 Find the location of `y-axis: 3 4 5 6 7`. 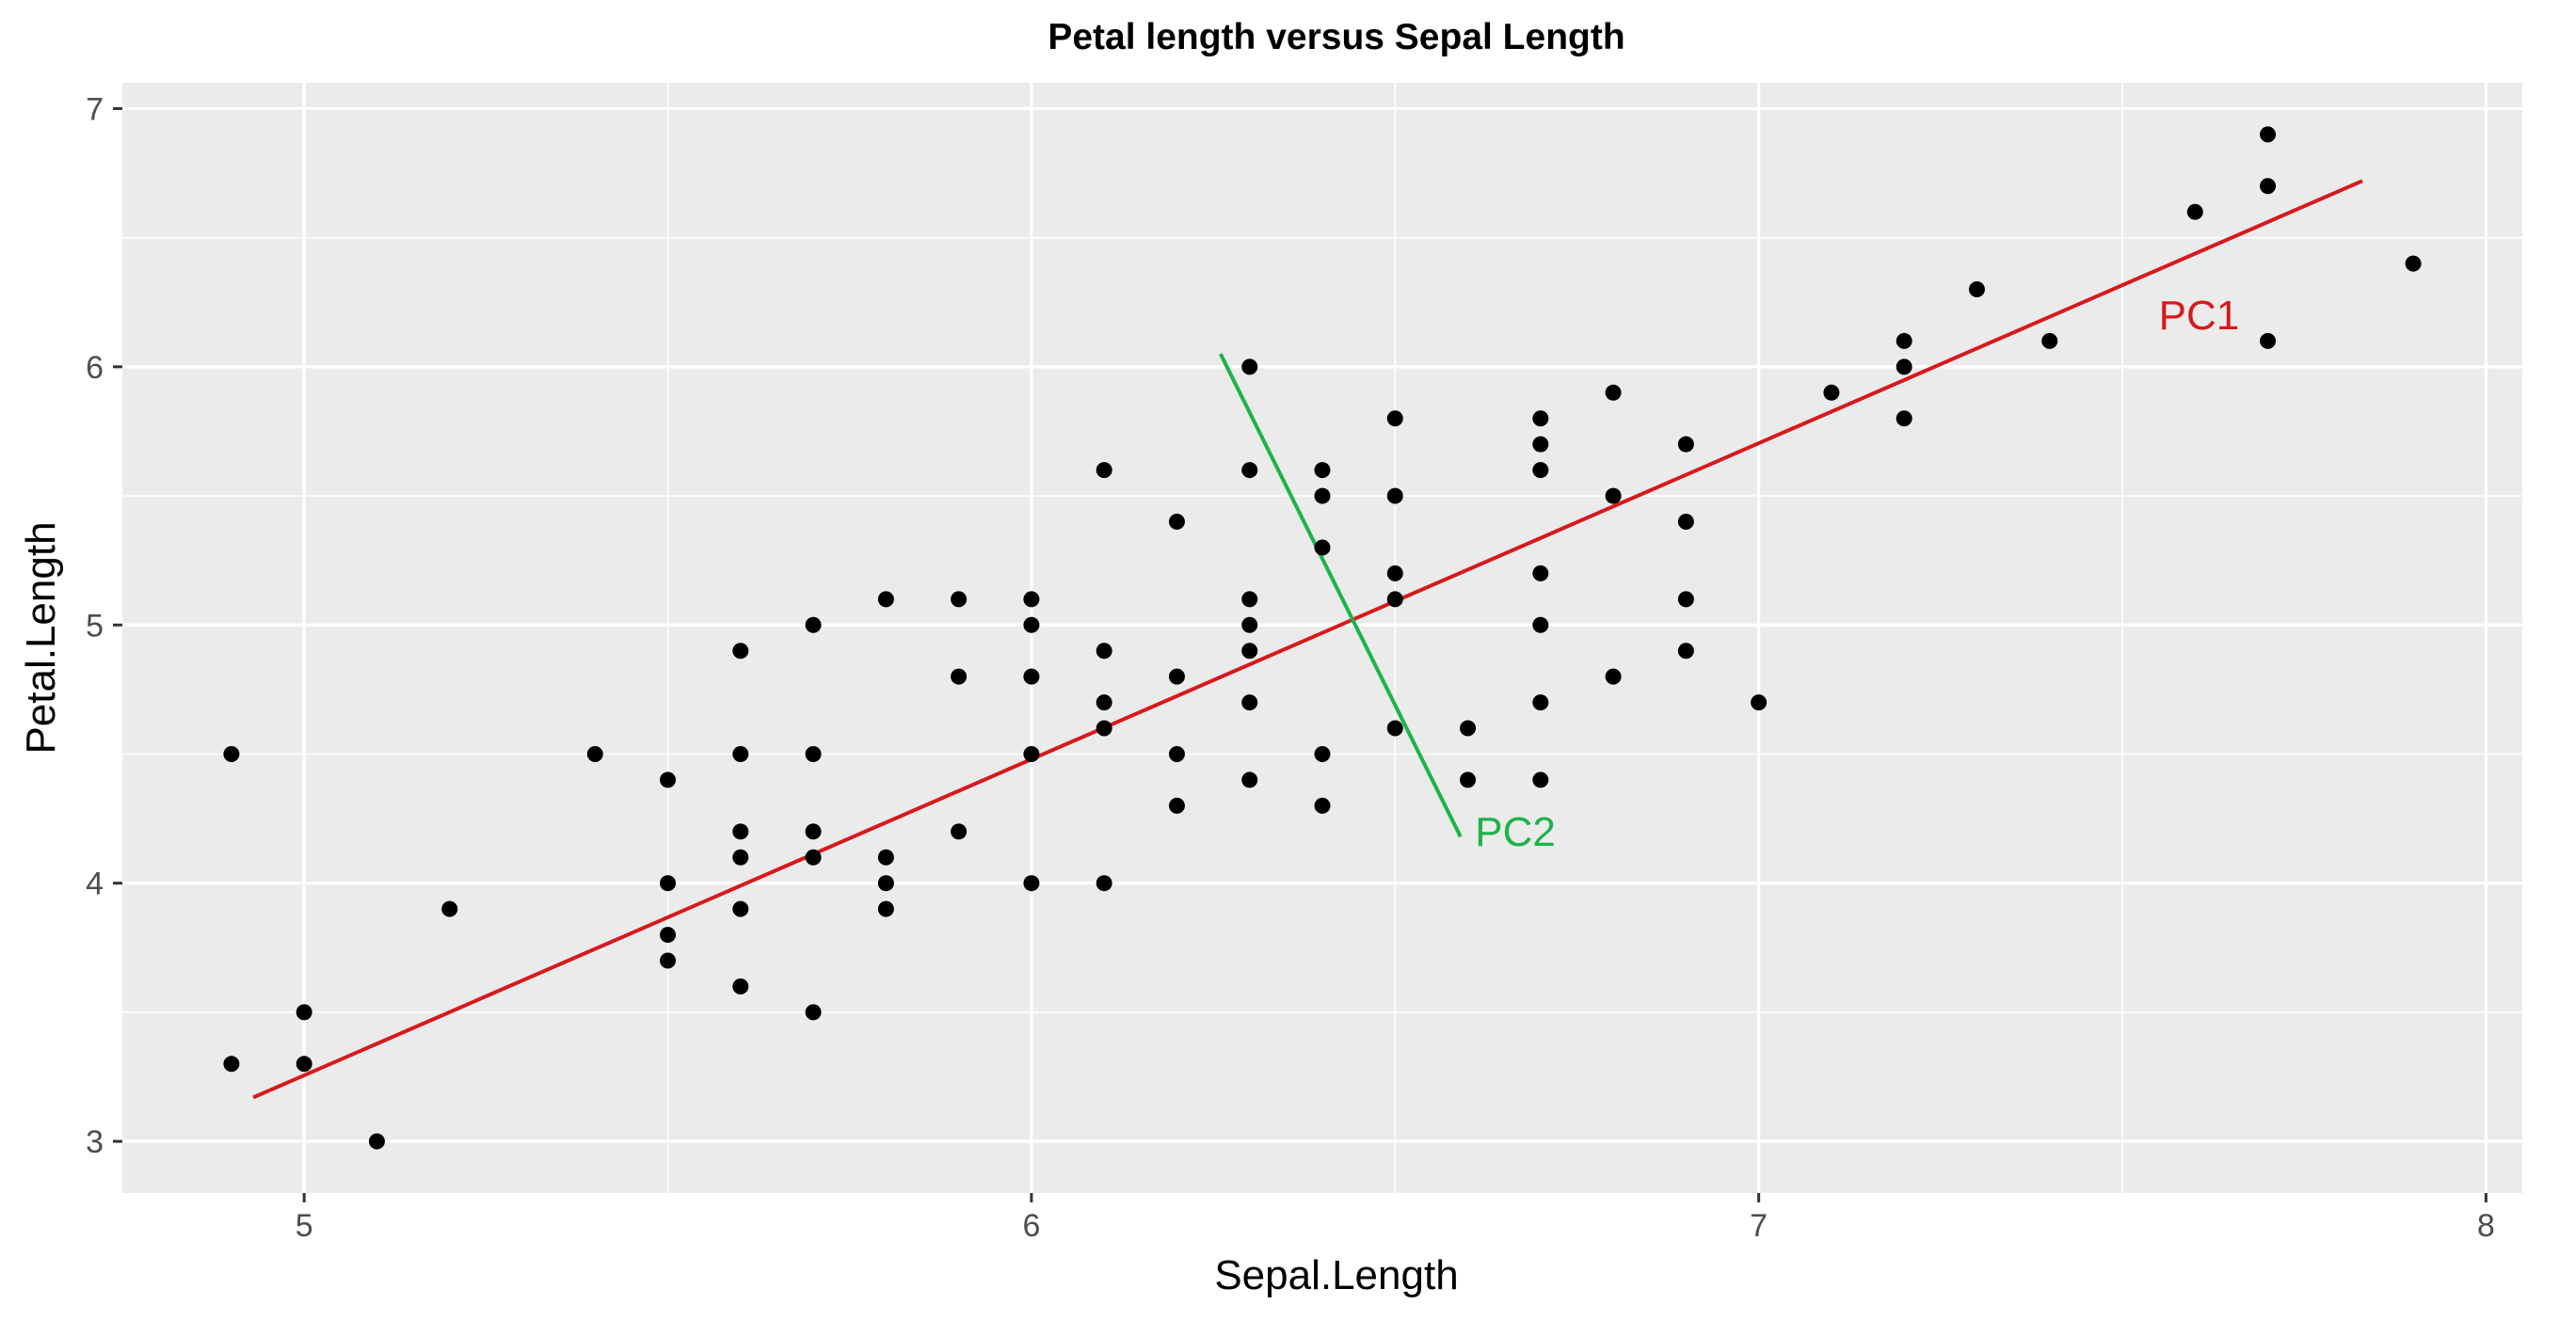

y-axis: 3 4 5 6 7 is located at coordinates (104, 626).